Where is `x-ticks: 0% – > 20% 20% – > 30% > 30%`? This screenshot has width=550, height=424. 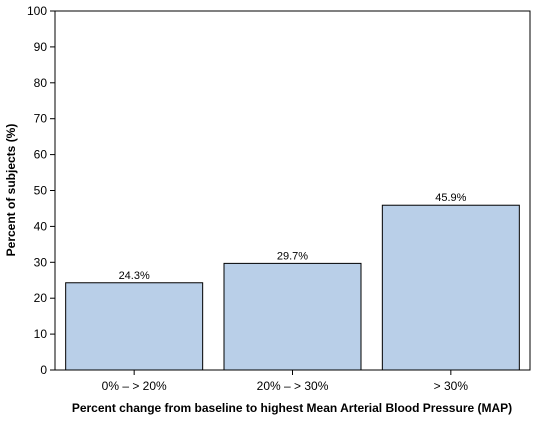
x-ticks: 0% – > 20% 20% – > 30% > 30% is located at coordinates (285, 381).